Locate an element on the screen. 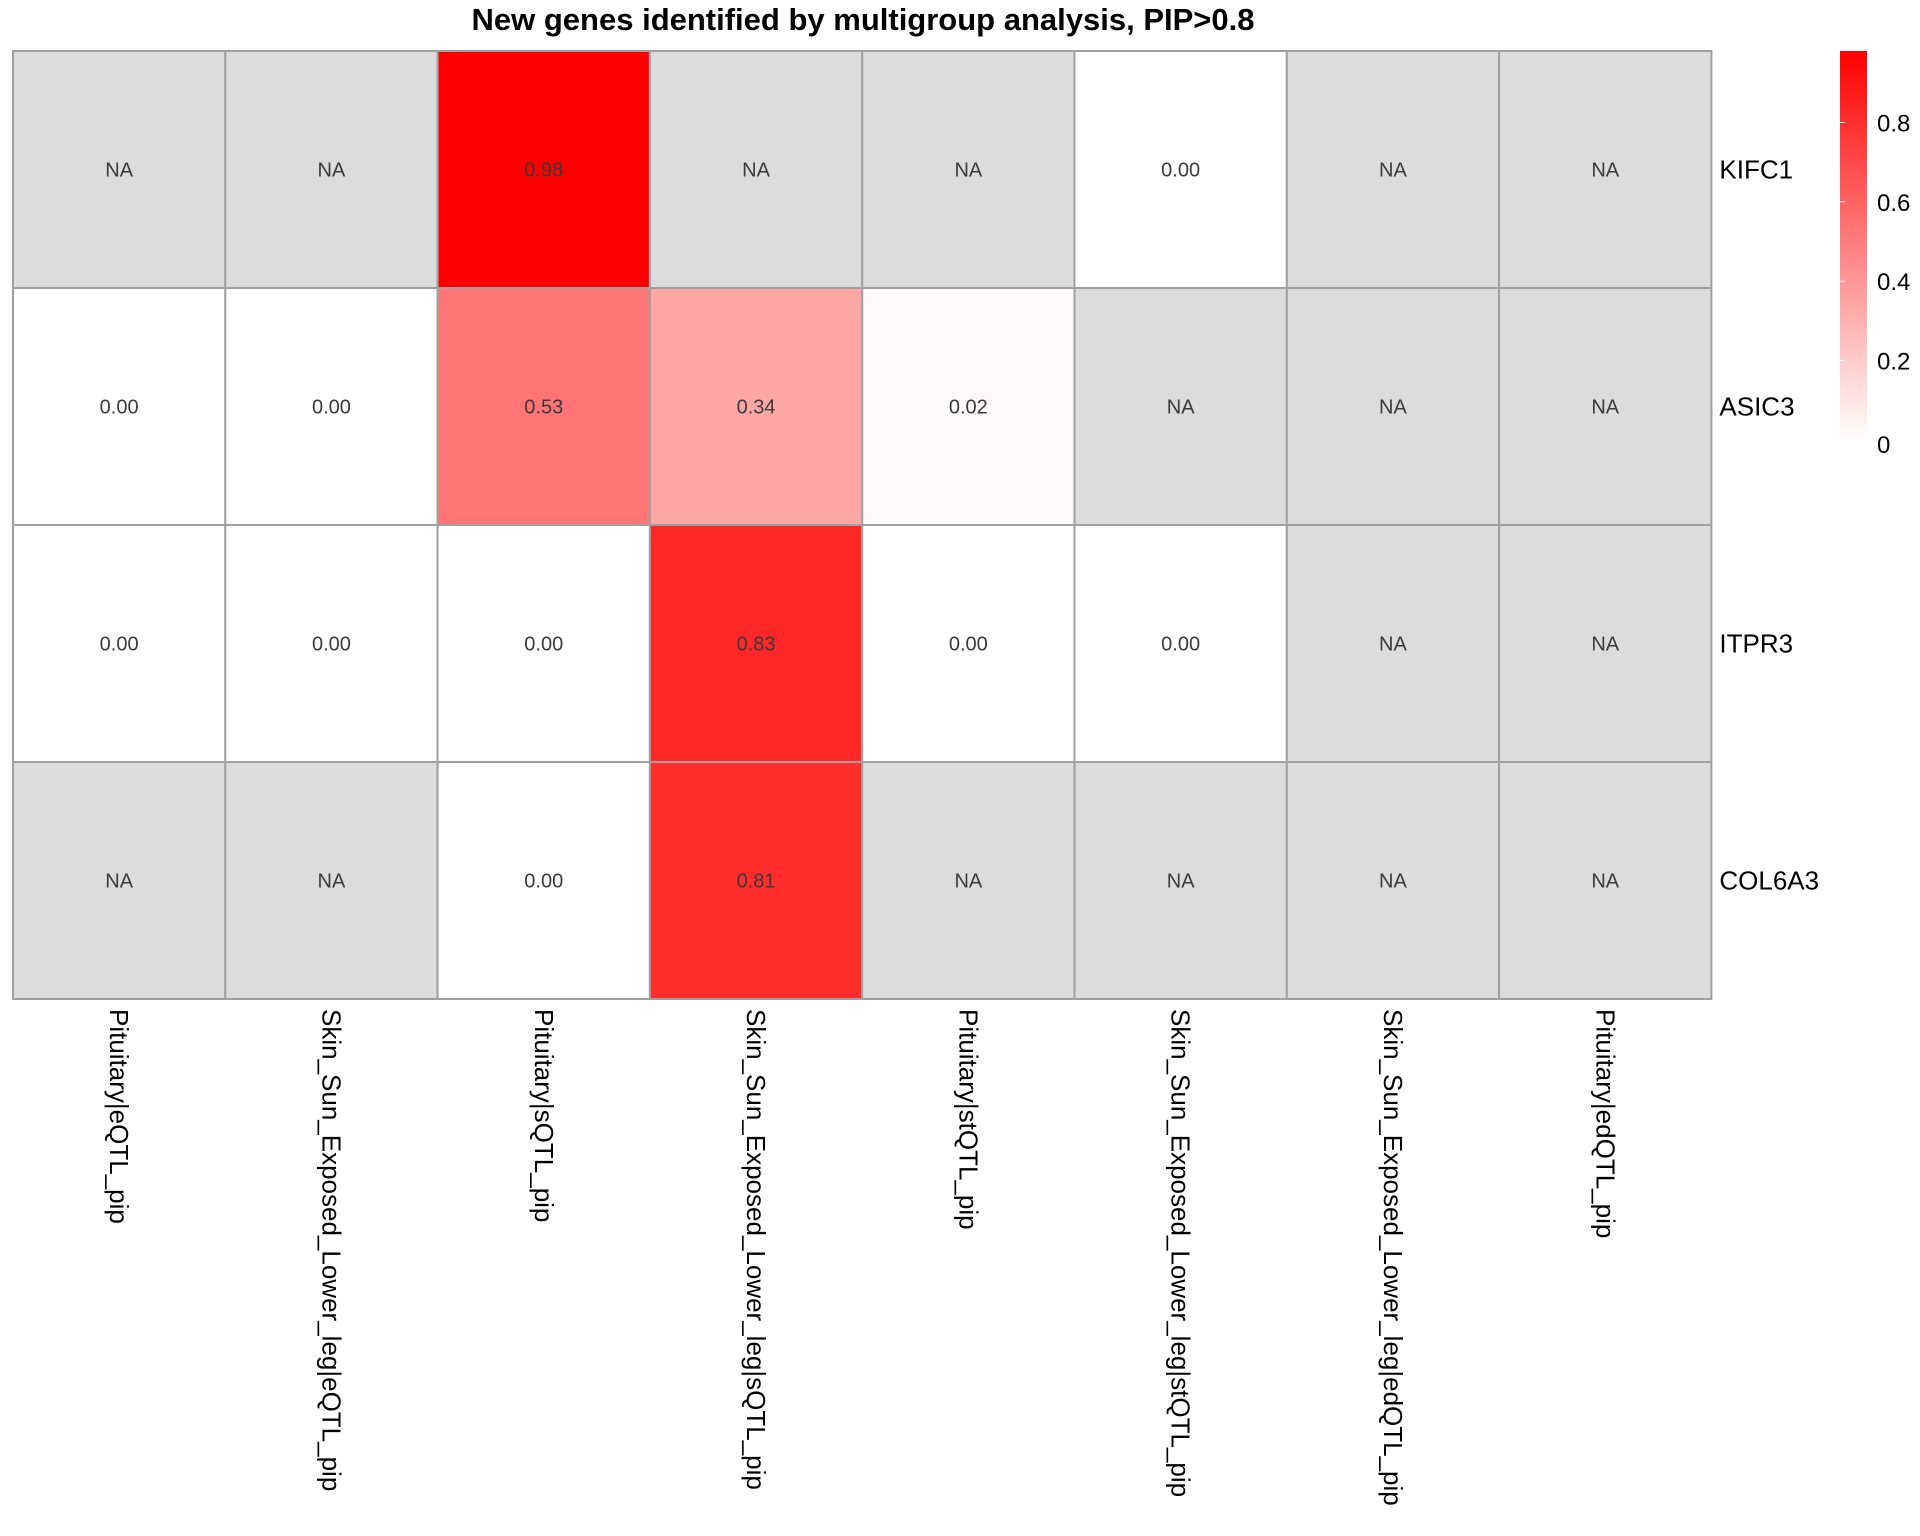 The width and height of the screenshot is (1920, 1536). cell-value-label: 0.98 is located at coordinates (543, 171).